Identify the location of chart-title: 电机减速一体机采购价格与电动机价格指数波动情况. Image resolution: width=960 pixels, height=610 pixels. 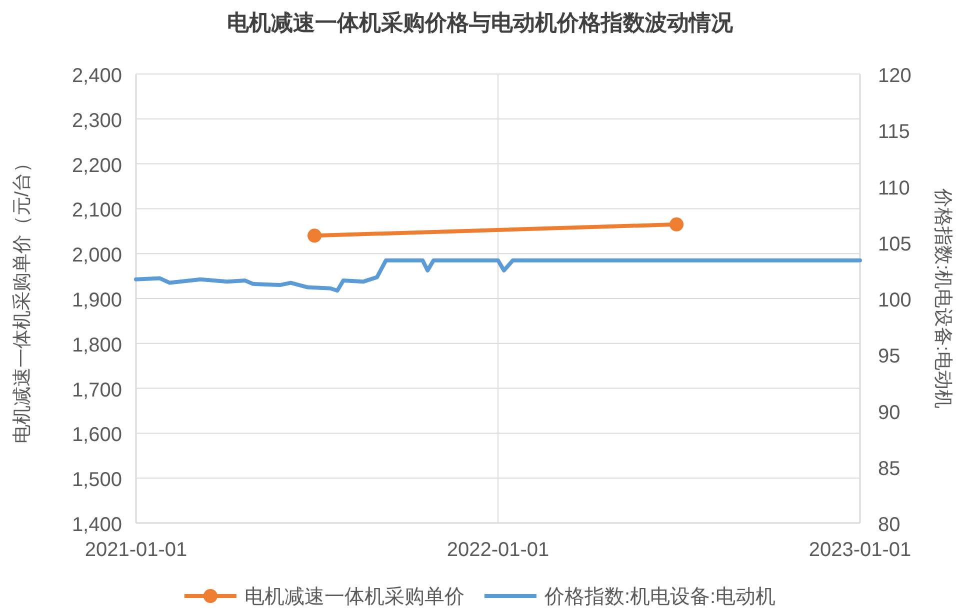
(480, 22).